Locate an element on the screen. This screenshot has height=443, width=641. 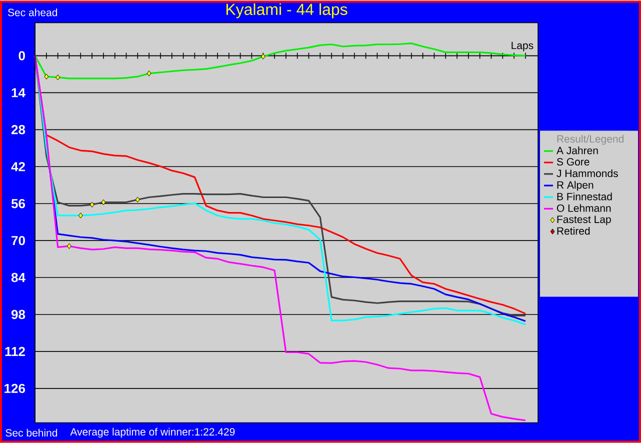
legend-label: S Gore is located at coordinates (573, 162).